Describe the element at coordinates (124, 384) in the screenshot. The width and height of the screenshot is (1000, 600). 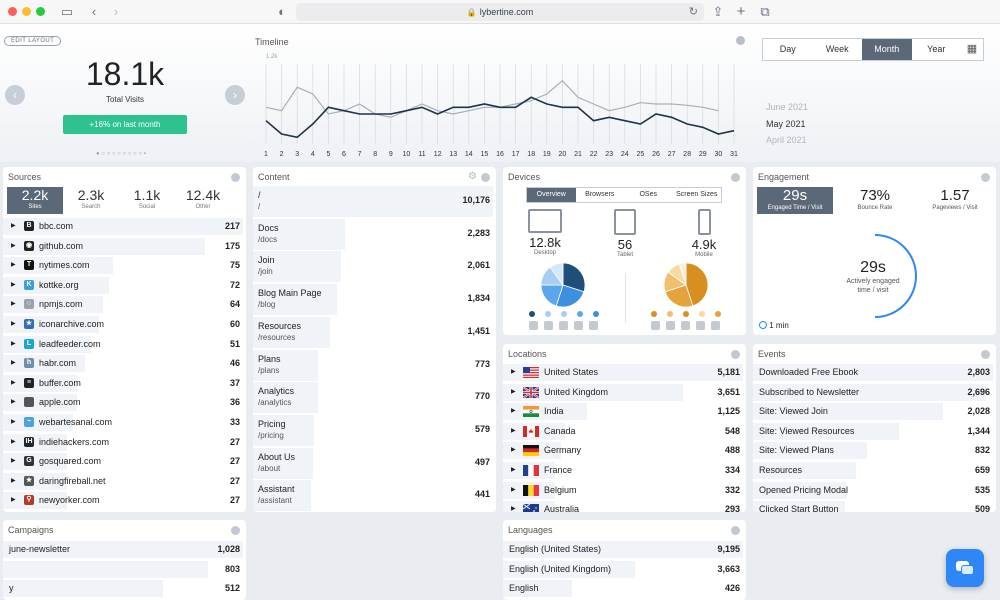
I see `source-row: ▶ ≡ buffer.com 37` at that location.